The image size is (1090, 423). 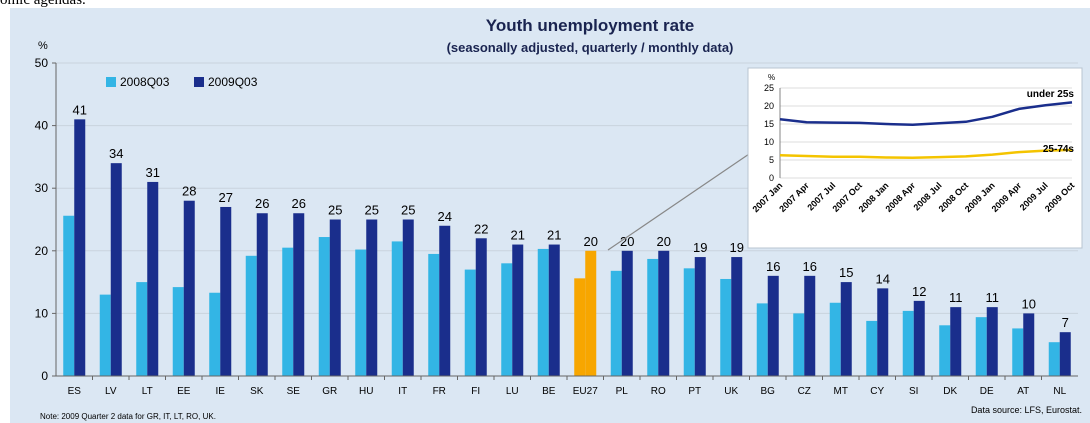 What do you see at coordinates (111, 391) in the screenshot?
I see `x-tick-label: LV` at bounding box center [111, 391].